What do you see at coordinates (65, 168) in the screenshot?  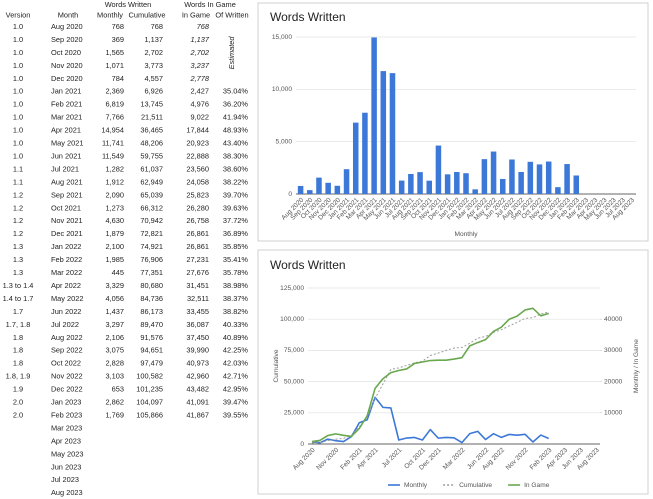 I see `table-cell: Jul 2021` at bounding box center [65, 168].